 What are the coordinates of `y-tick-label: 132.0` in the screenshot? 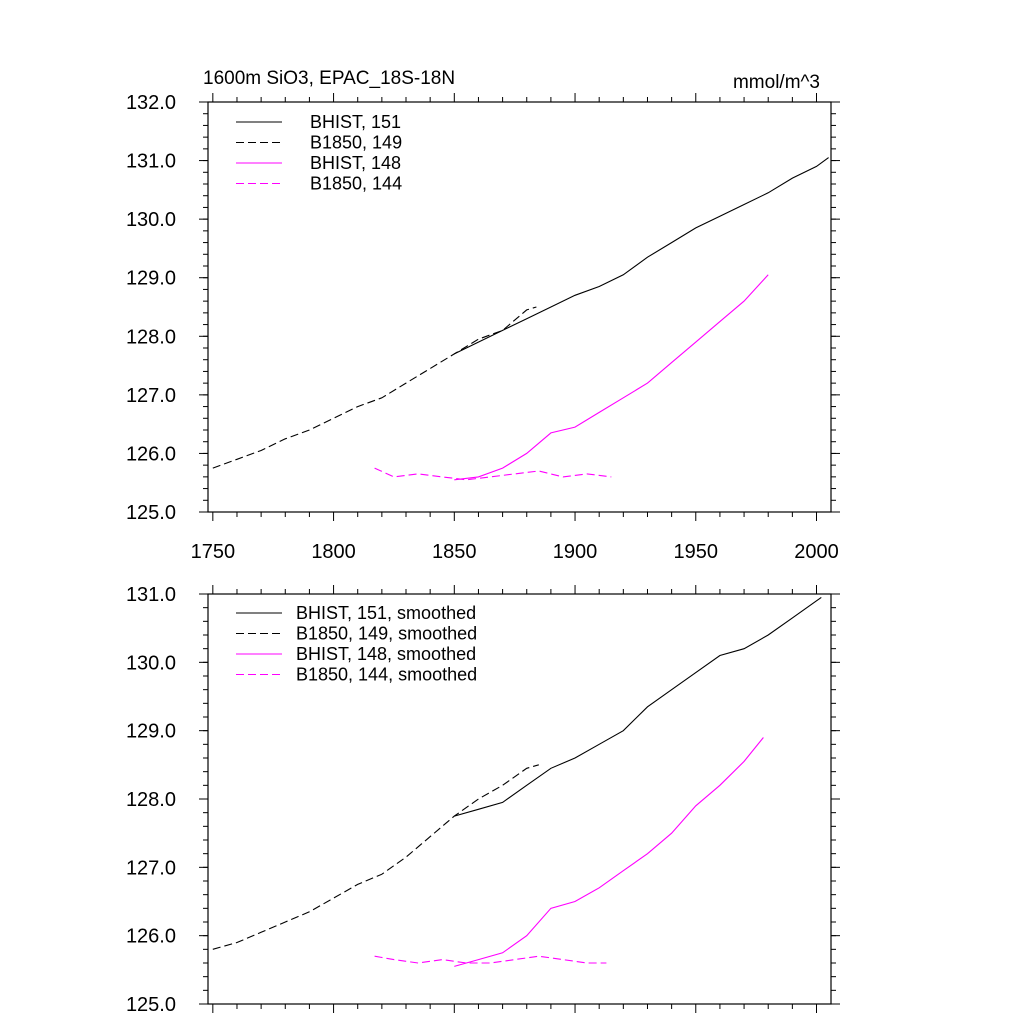 It's located at (151, 103).